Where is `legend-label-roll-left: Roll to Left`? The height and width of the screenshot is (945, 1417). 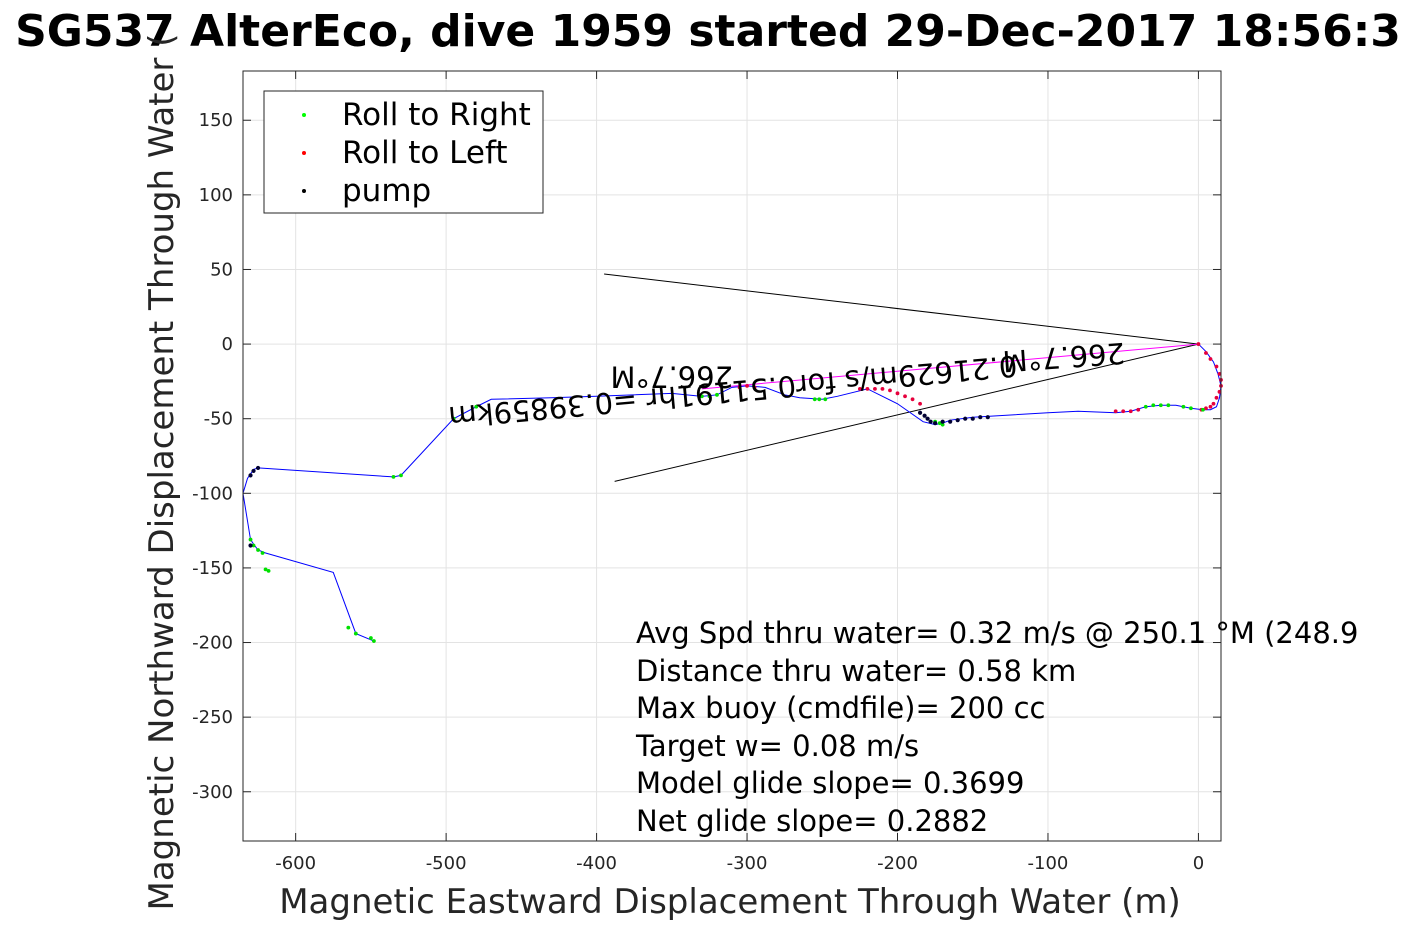
legend-label-roll-left: Roll to Left is located at coordinates (425, 153).